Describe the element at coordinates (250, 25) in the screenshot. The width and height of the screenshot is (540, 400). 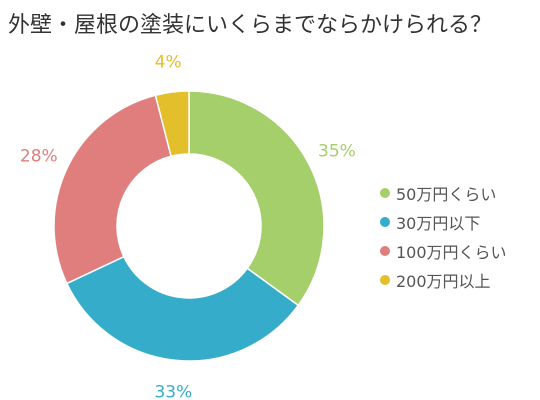
I see `chart-title: 外壁・屋根の塗装にいくらまでならかけられる？` at that location.